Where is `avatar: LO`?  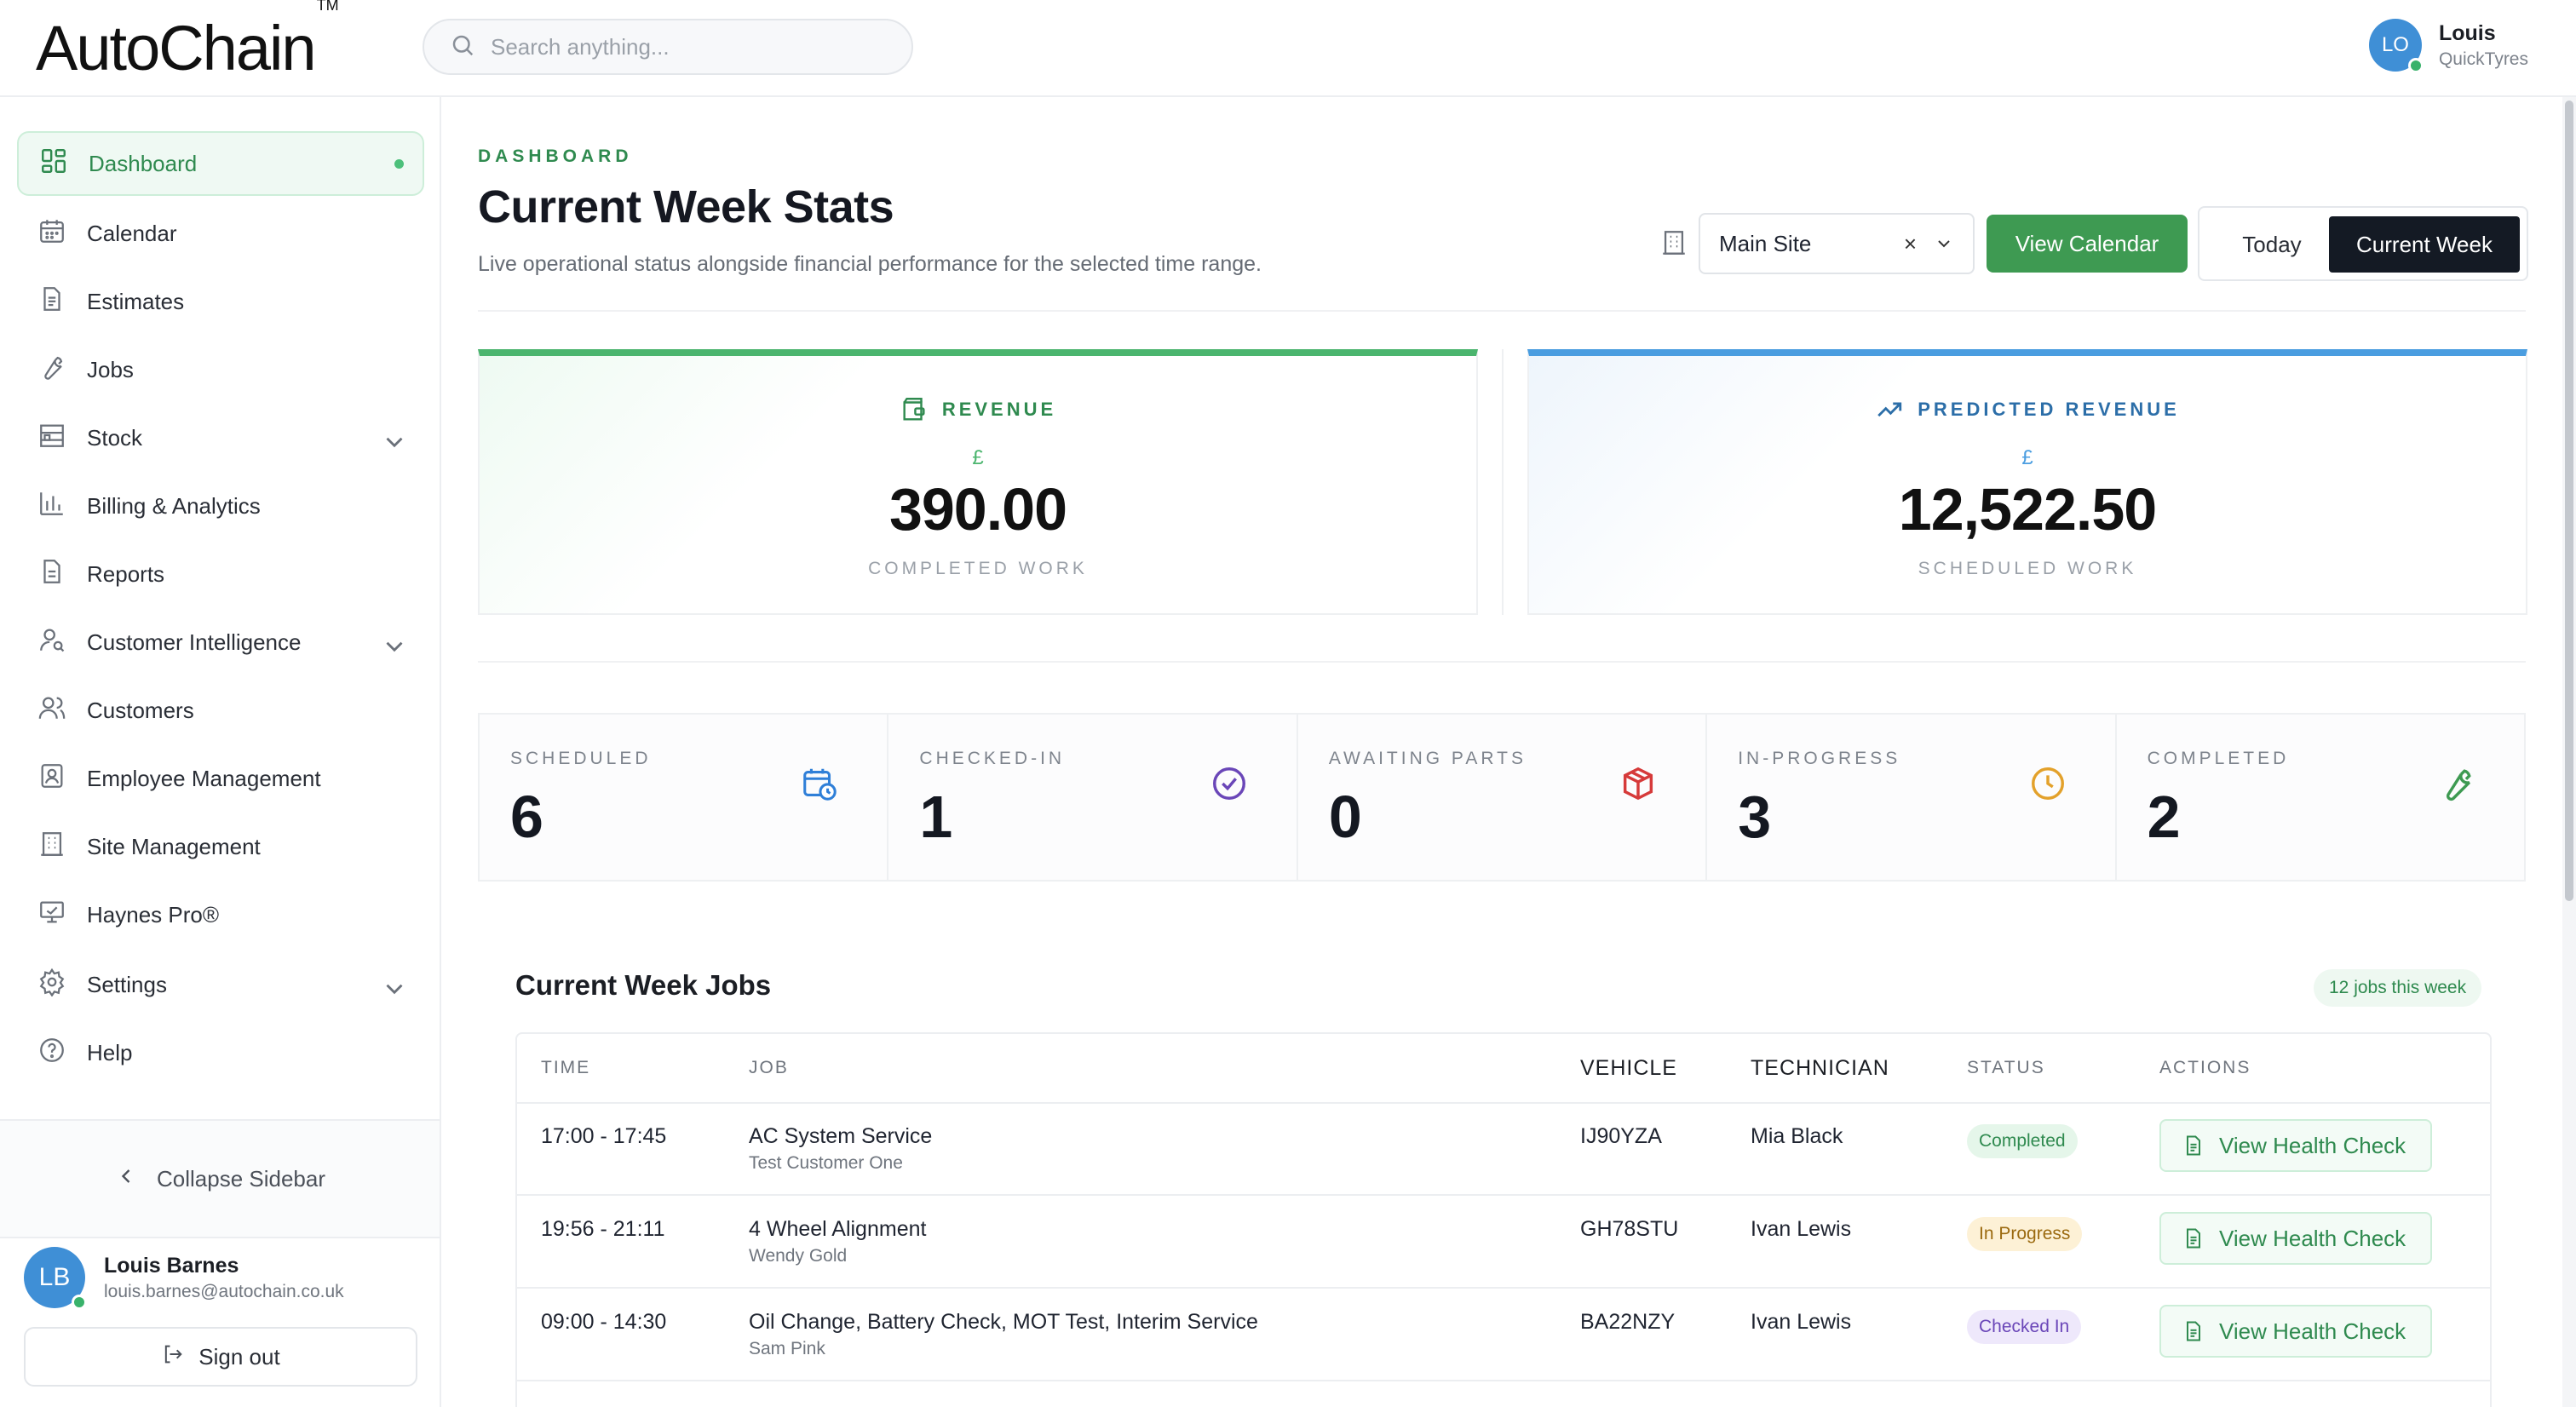
avatar: LO is located at coordinates (2396, 46).